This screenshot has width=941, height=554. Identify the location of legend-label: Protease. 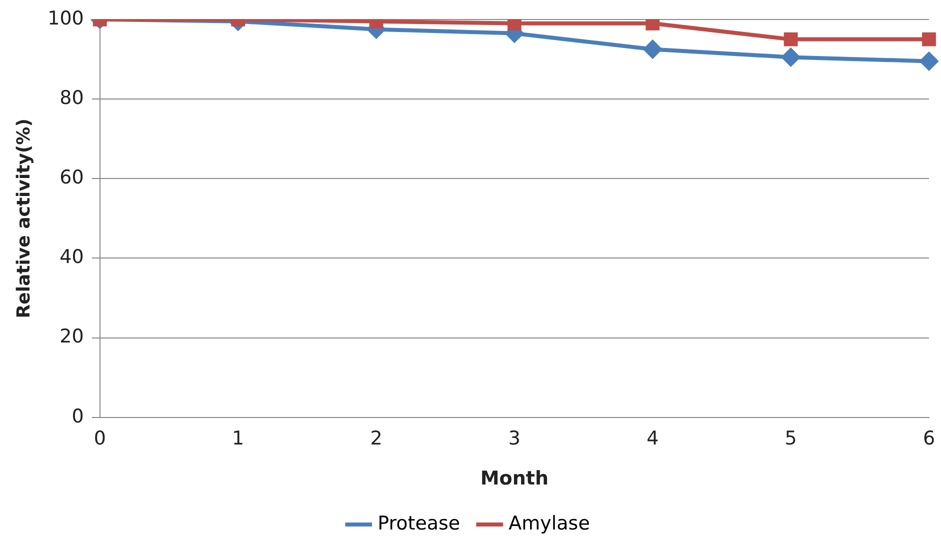
(419, 523).